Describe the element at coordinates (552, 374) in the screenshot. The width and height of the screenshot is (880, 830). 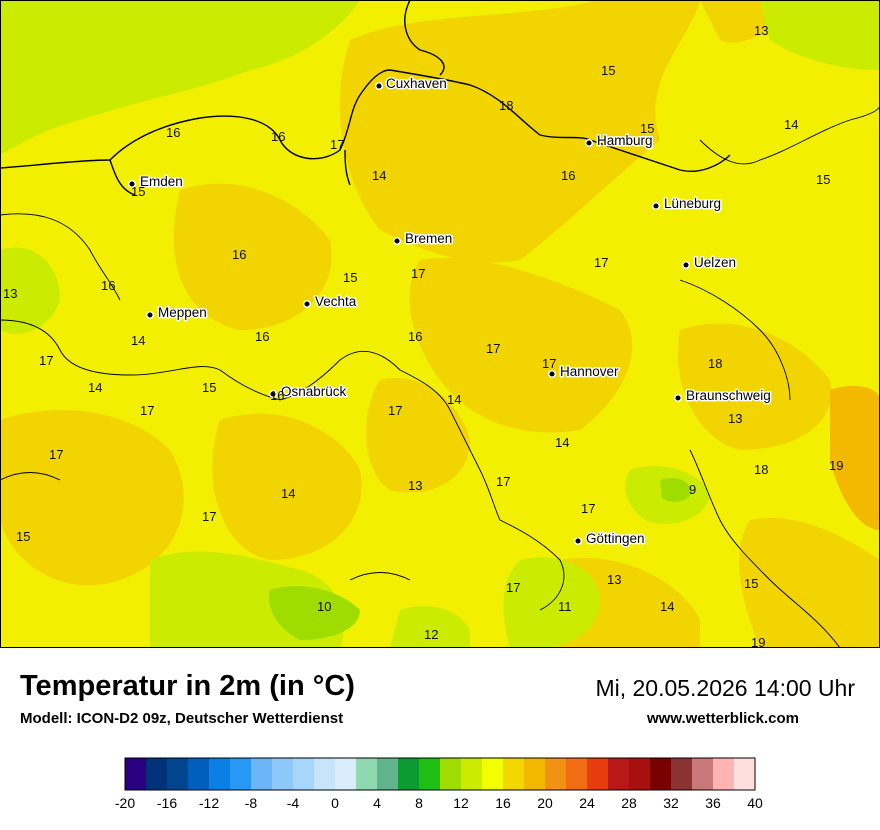
I see `city-dot-hannover` at that location.